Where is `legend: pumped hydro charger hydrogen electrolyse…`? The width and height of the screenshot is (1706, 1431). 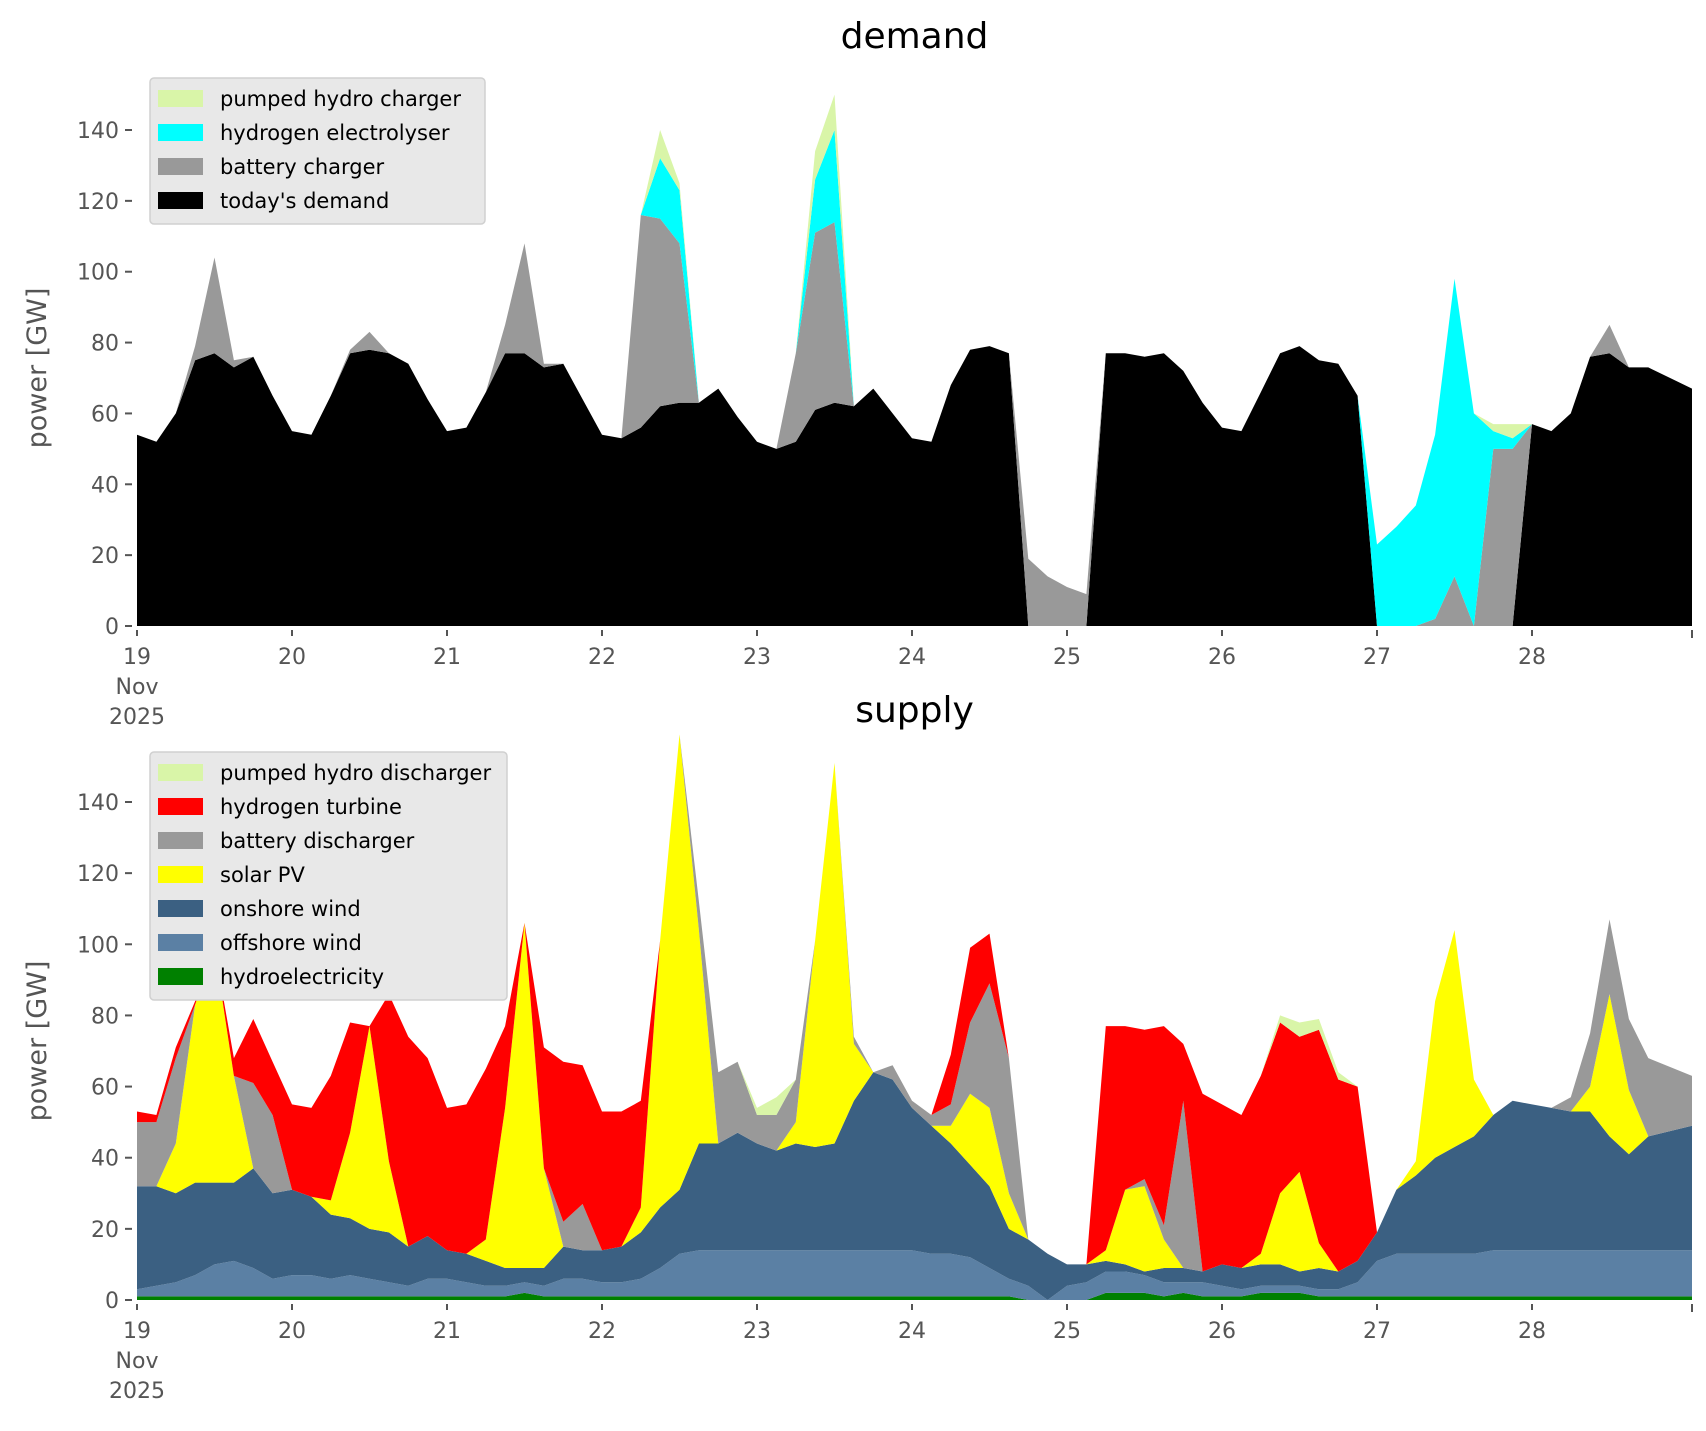 legend: pumped hydro charger hydrogen electrolyse… is located at coordinates (317, 151).